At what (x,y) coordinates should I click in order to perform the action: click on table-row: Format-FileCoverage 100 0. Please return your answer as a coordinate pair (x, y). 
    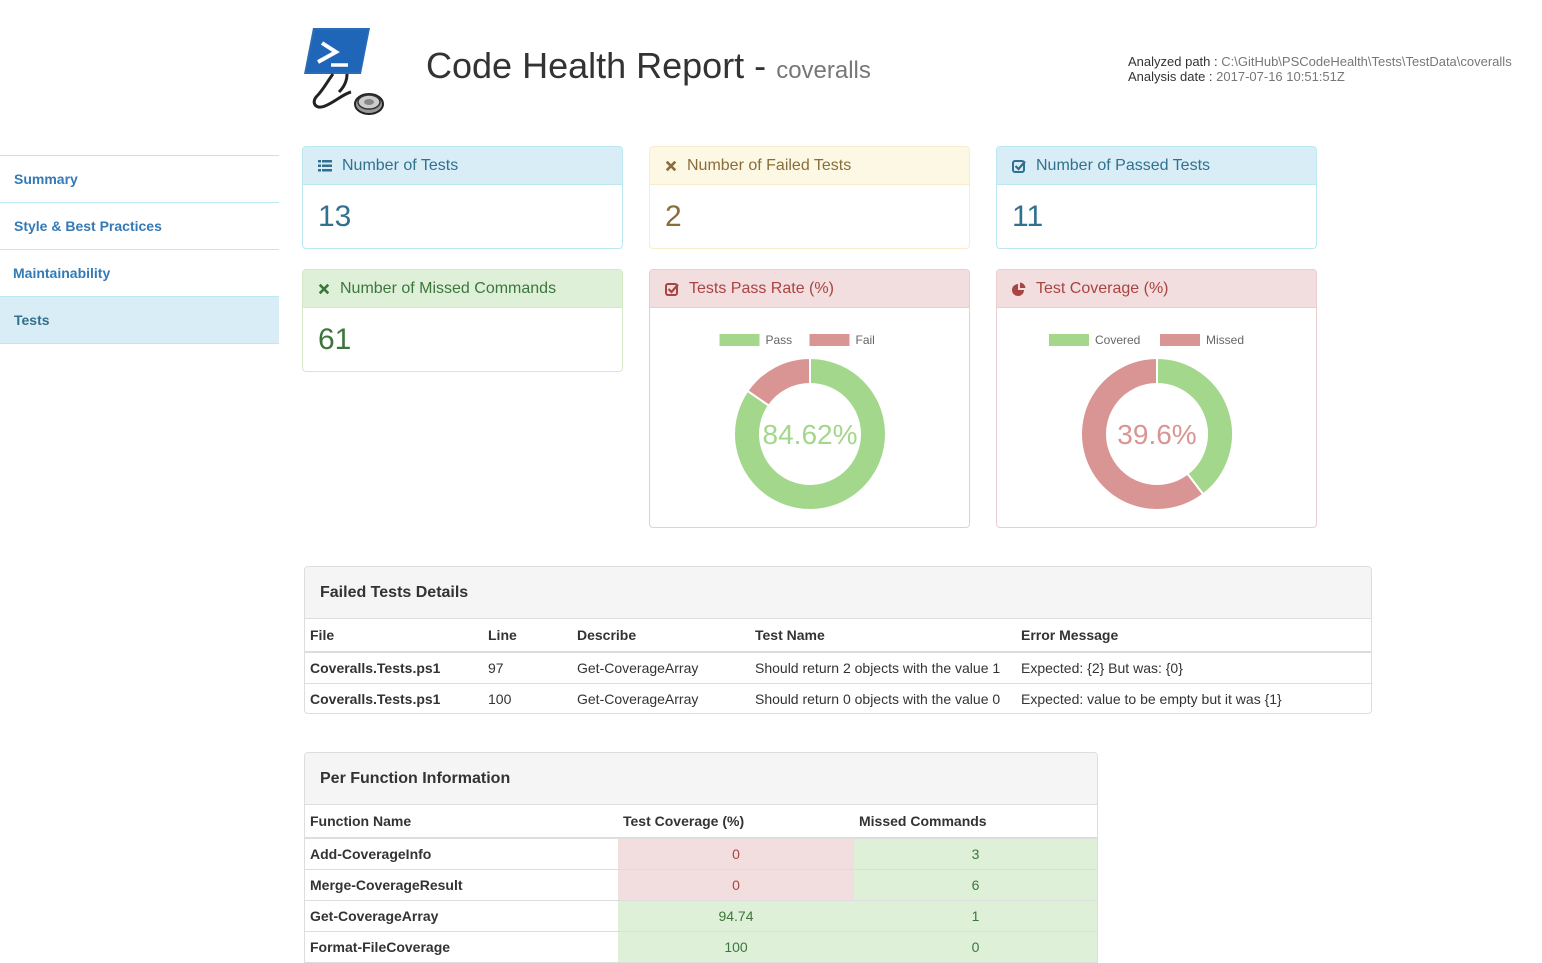
    Looking at the image, I should click on (701, 947).